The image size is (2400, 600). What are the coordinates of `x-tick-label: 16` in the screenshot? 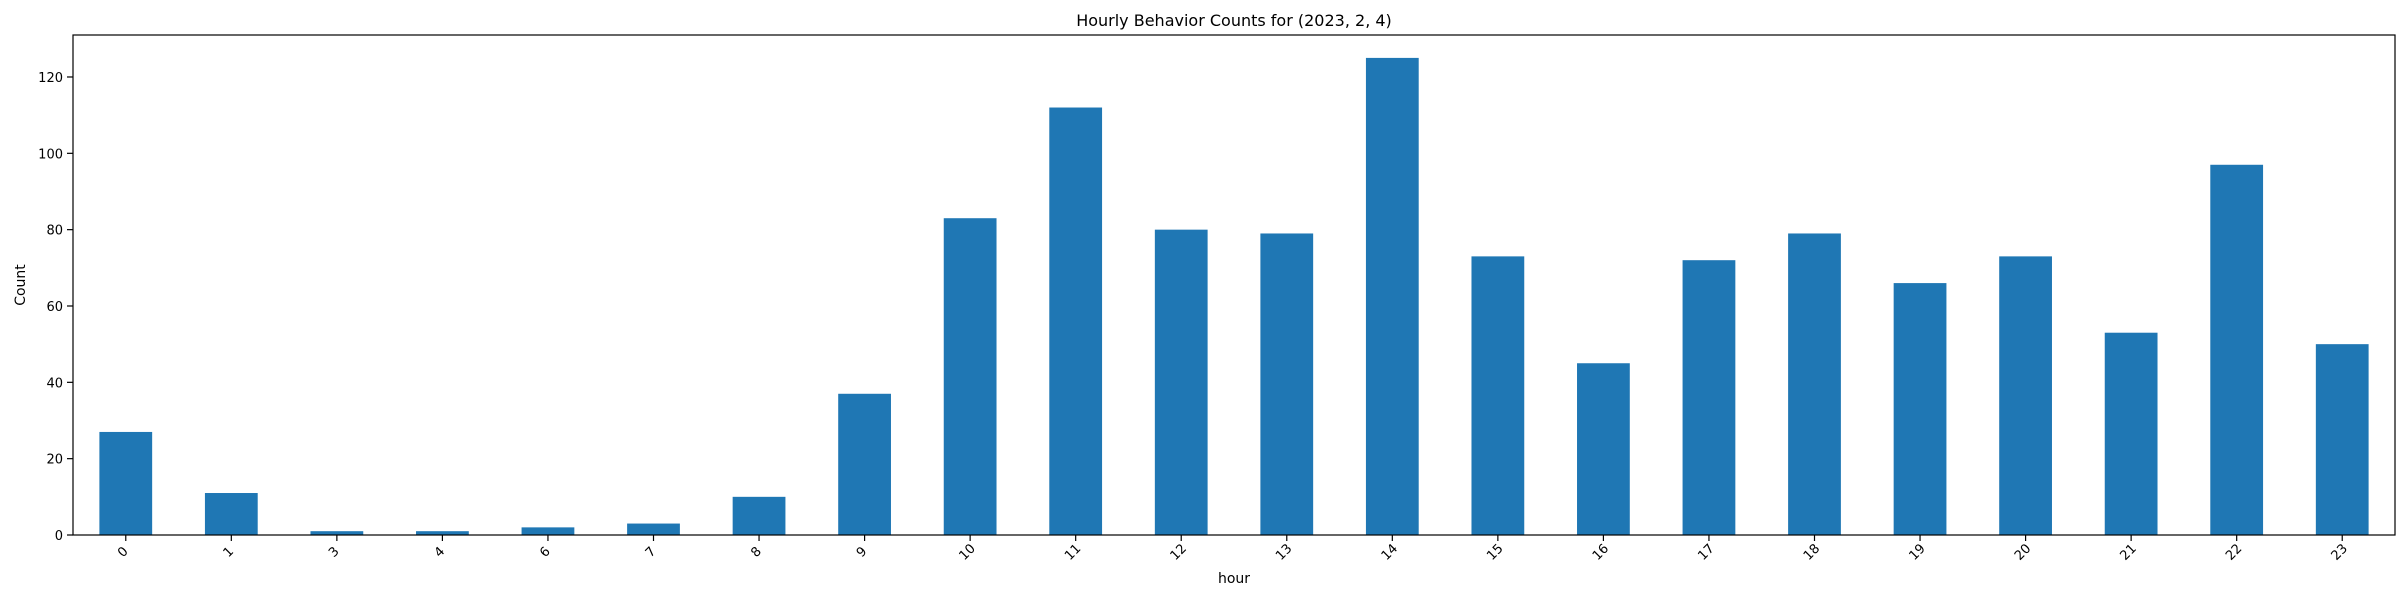 It's located at (1601, 552).